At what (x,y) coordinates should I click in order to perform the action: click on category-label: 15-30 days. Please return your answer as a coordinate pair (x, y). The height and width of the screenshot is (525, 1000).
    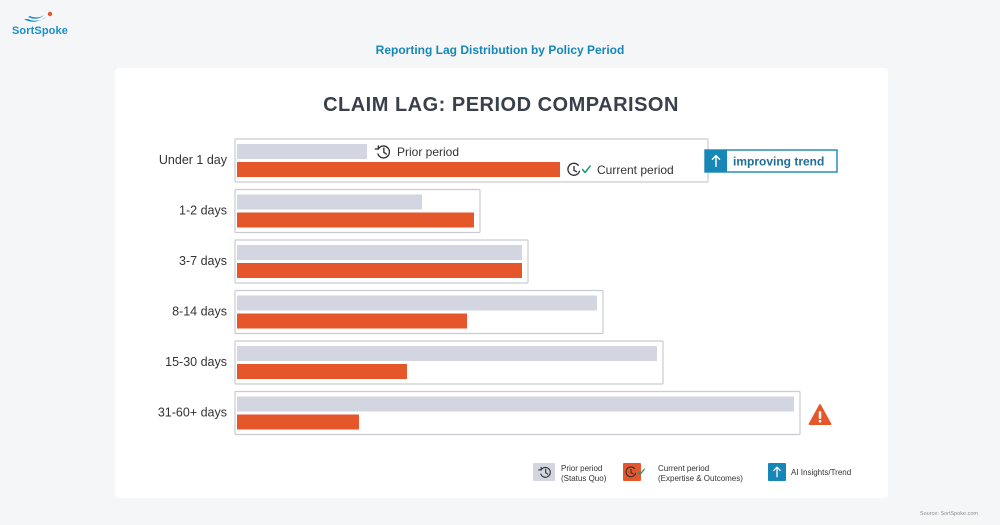
    Looking at the image, I should click on (196, 362).